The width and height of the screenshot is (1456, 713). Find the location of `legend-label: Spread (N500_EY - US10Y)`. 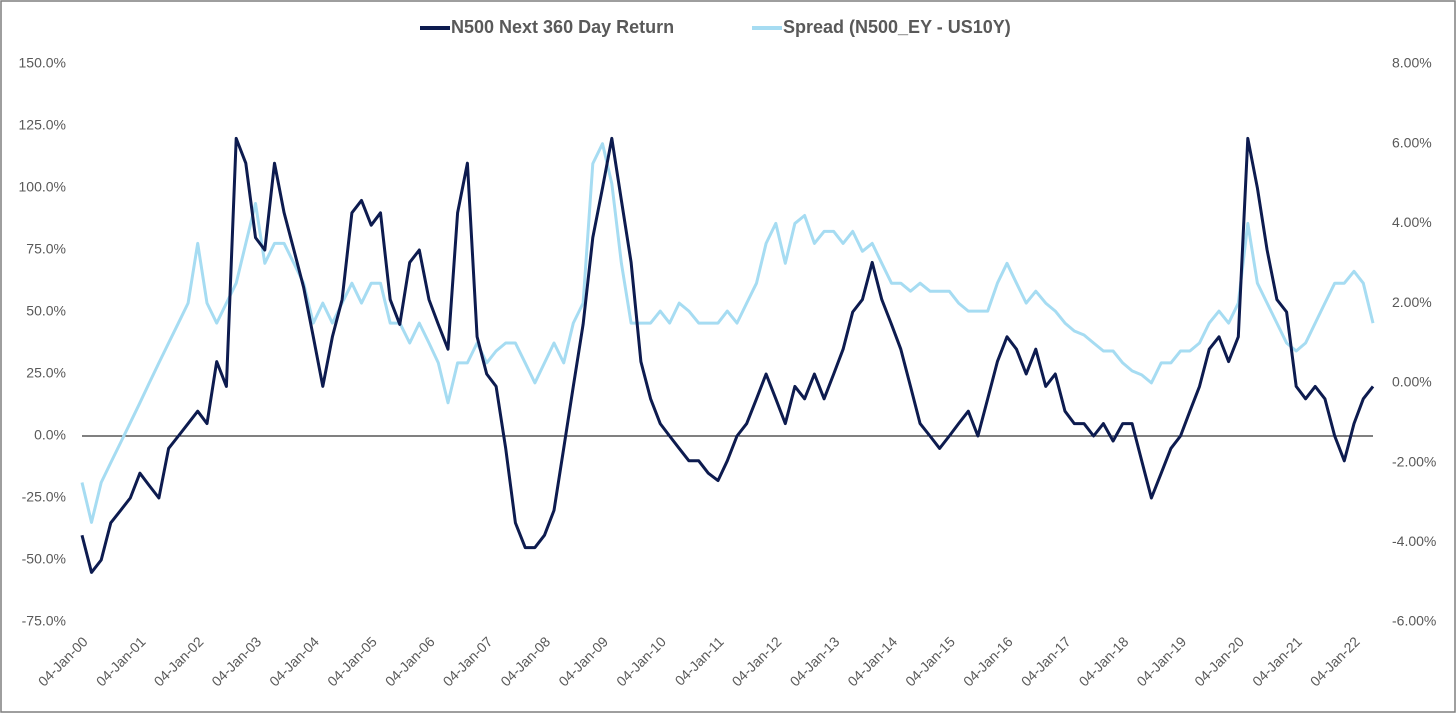

legend-label: Spread (N500_EY - US10Y) is located at coordinates (897, 27).